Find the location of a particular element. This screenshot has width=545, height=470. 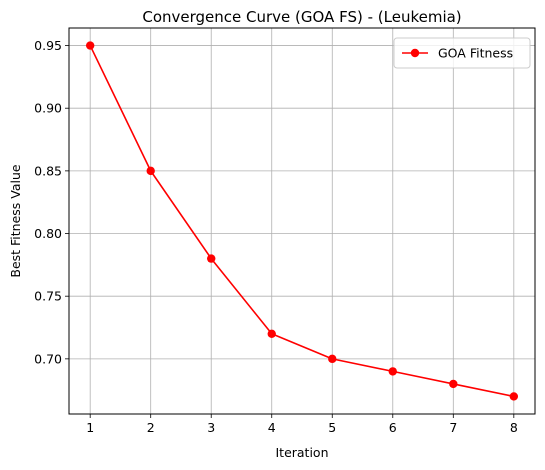

y-tick-label: 0.95 is located at coordinates (48, 45).